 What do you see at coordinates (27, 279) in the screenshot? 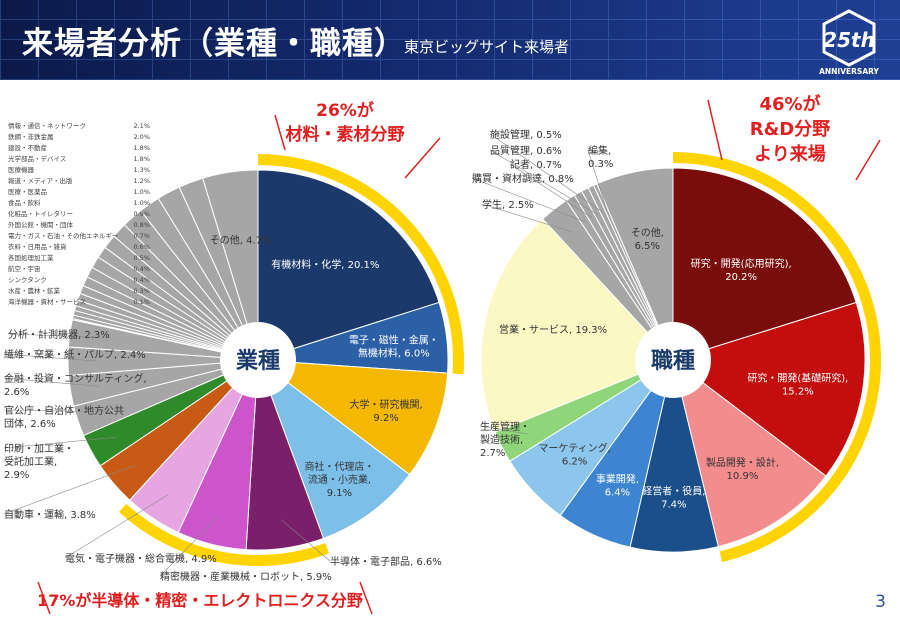
I see `small-item-name: シンクタンク` at bounding box center [27, 279].